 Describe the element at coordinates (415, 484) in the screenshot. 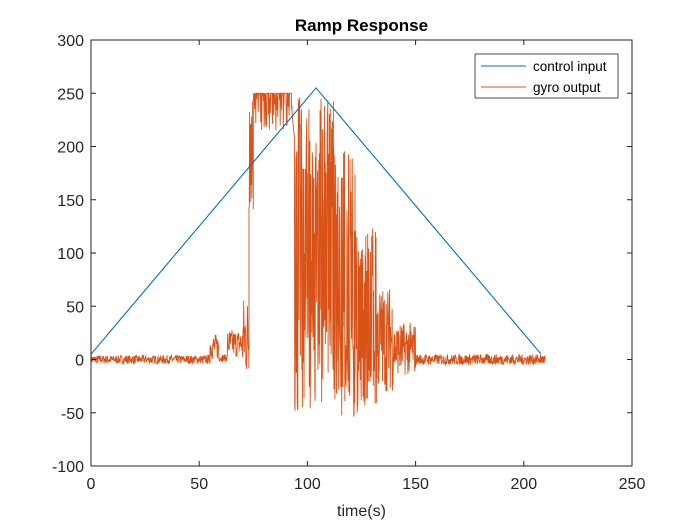

I see `x-tick-label: 150` at that location.